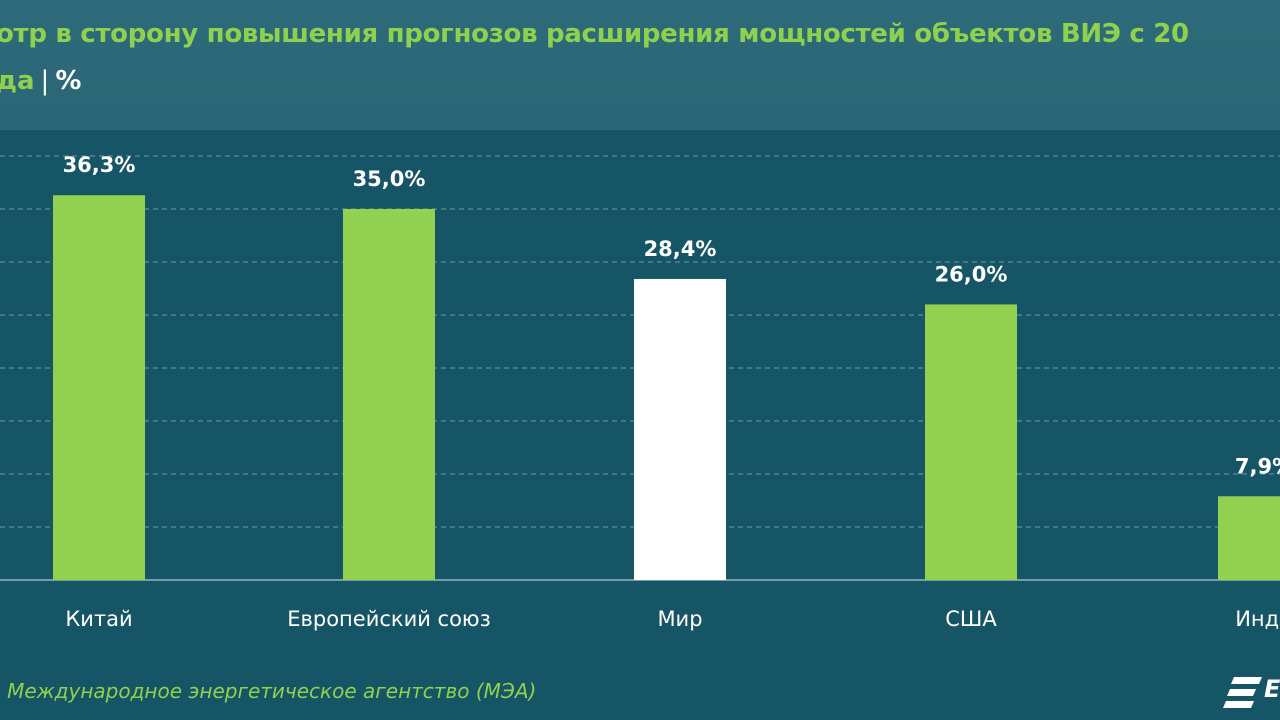 The height and width of the screenshot is (720, 1280). What do you see at coordinates (17, 81) in the screenshot?
I see `subtitle-text: да` at bounding box center [17, 81].